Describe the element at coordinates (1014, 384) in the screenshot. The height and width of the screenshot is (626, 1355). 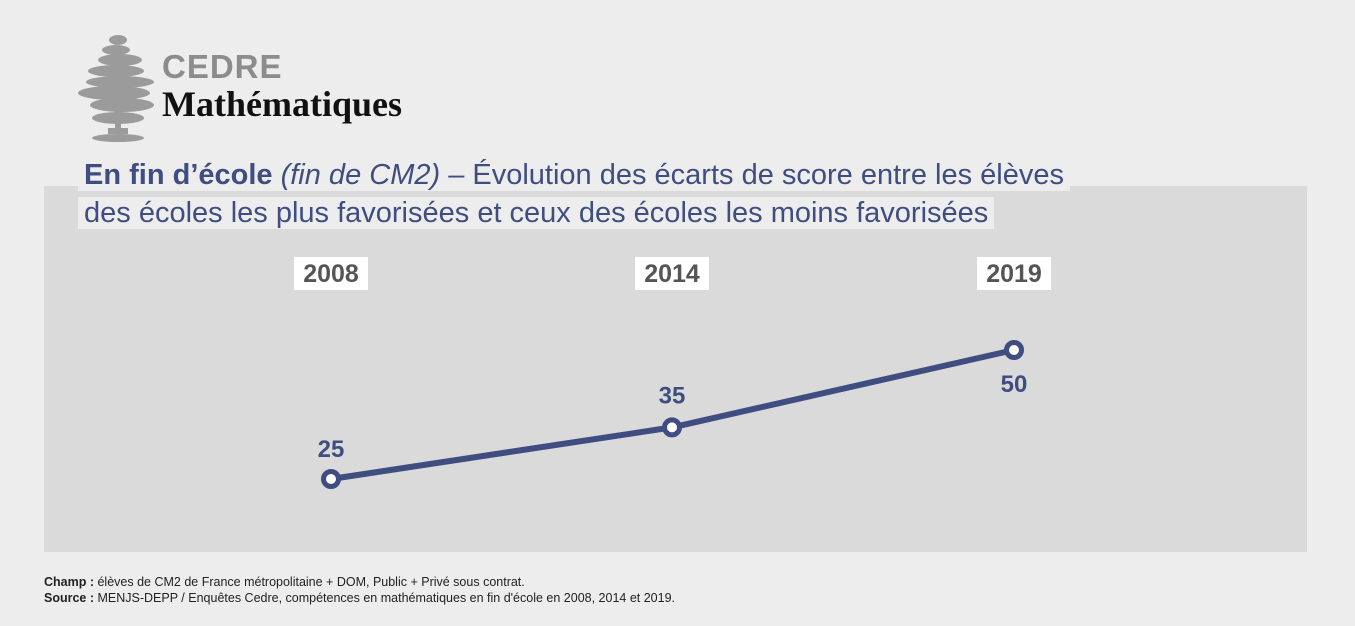
I see `data-label: 50` at that location.